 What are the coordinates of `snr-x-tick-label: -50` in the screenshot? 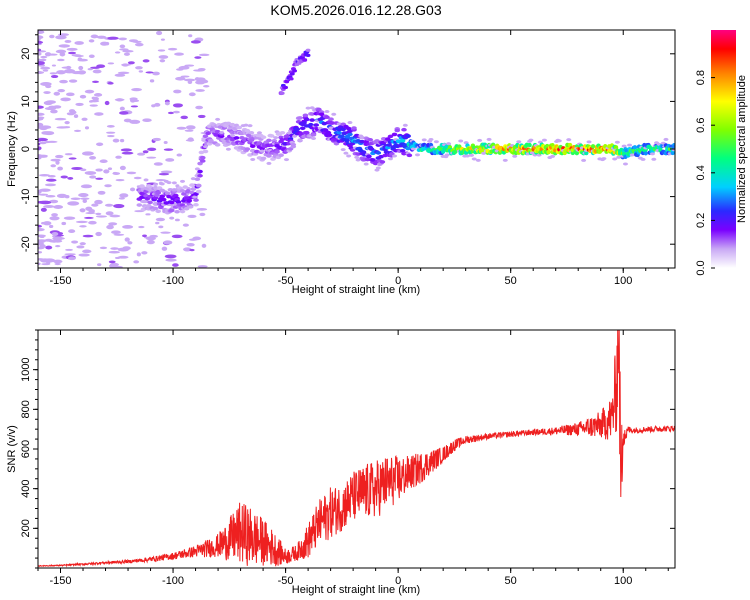 It's located at (286, 581).